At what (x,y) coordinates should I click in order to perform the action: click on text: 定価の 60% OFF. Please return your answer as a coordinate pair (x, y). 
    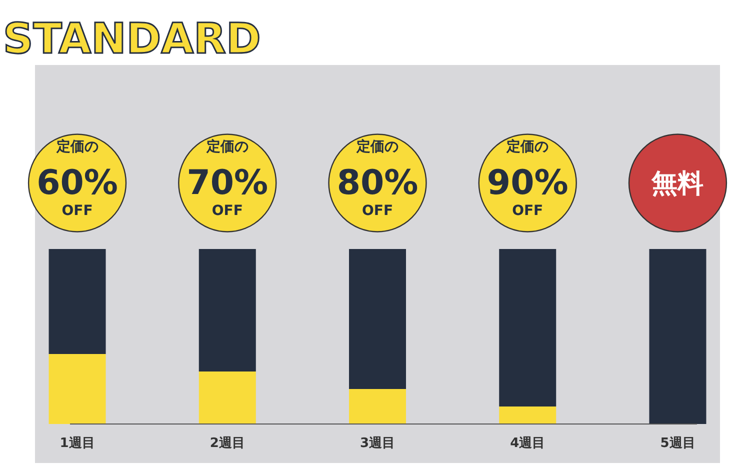
    Looking at the image, I should click on (77, 178).